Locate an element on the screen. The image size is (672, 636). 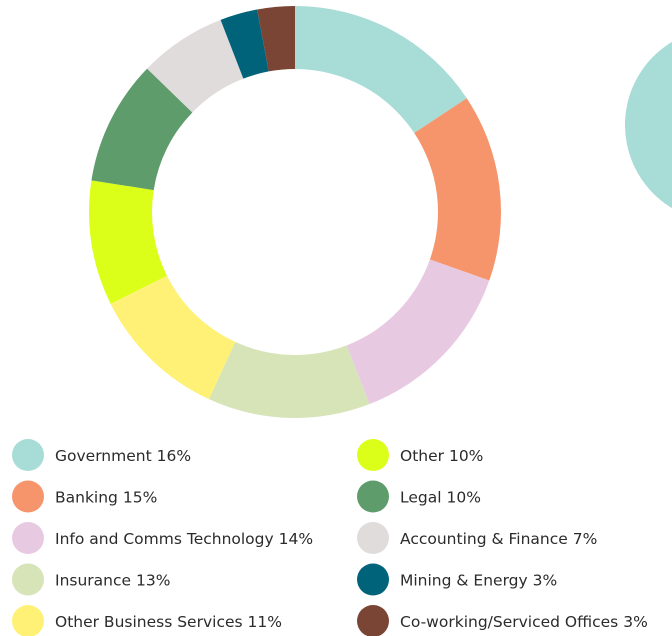
legend-label: Co-working/Serviced Offices 3% is located at coordinates (524, 622).